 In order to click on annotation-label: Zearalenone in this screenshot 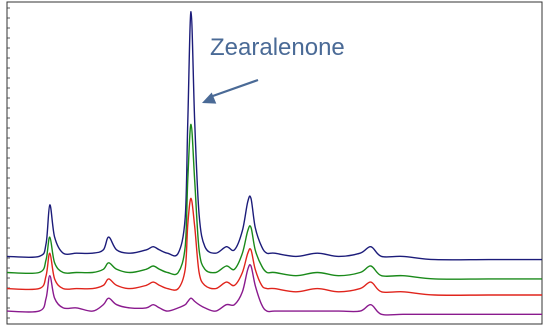, I will do `click(277, 47)`.